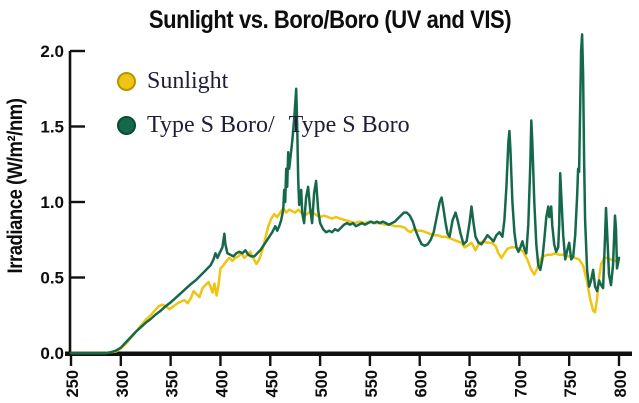  I want to click on x-tick-label: 500, so click(322, 384).